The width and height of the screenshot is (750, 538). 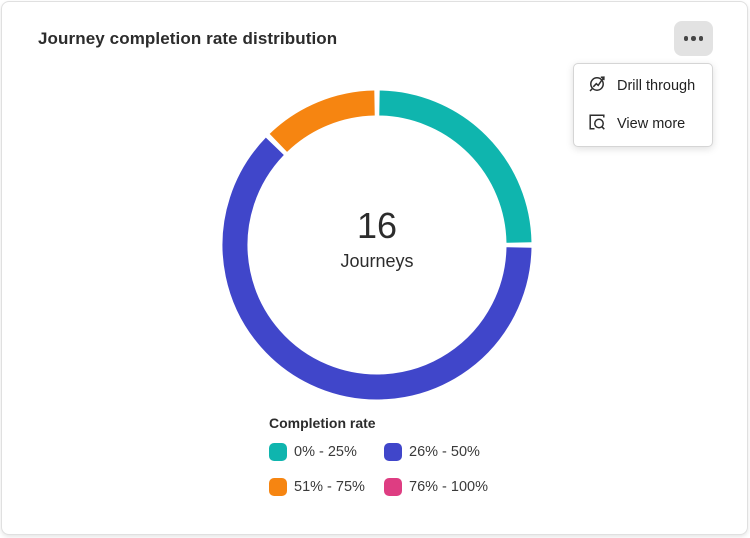 I want to click on menu-item-label: View more, so click(x=651, y=124).